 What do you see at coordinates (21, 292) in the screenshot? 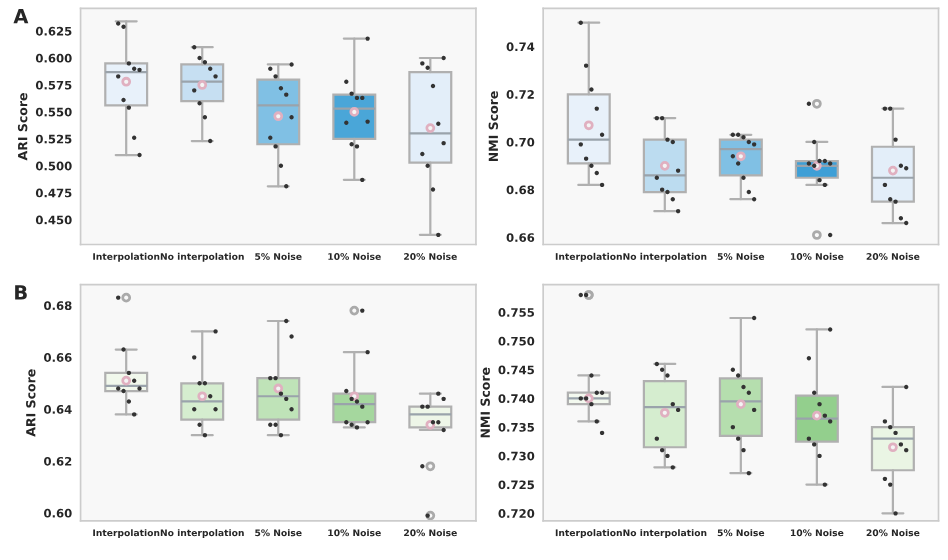
I see `text: B` at bounding box center [21, 292].